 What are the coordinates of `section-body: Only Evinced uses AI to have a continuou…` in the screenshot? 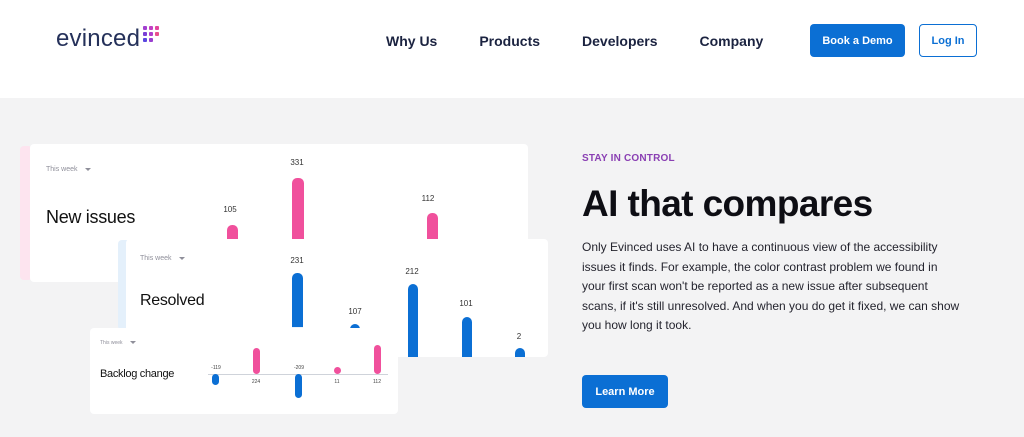 It's located at (771, 286).